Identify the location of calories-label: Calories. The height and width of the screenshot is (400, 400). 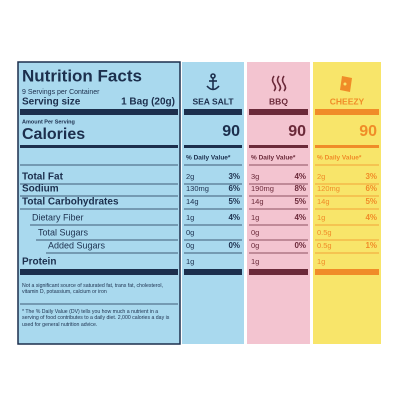
(53, 134).